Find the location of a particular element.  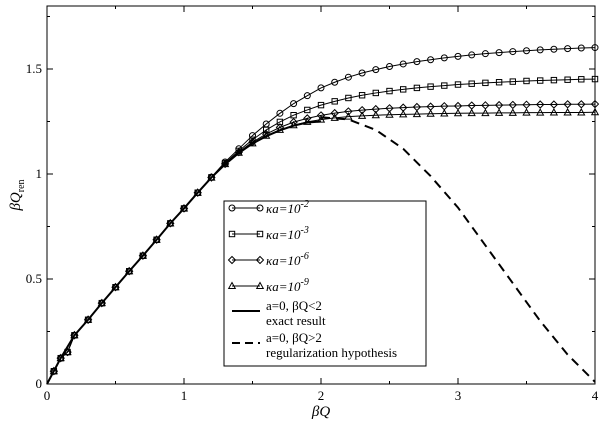

svg-text: βQren is located at coordinates (17, 195).